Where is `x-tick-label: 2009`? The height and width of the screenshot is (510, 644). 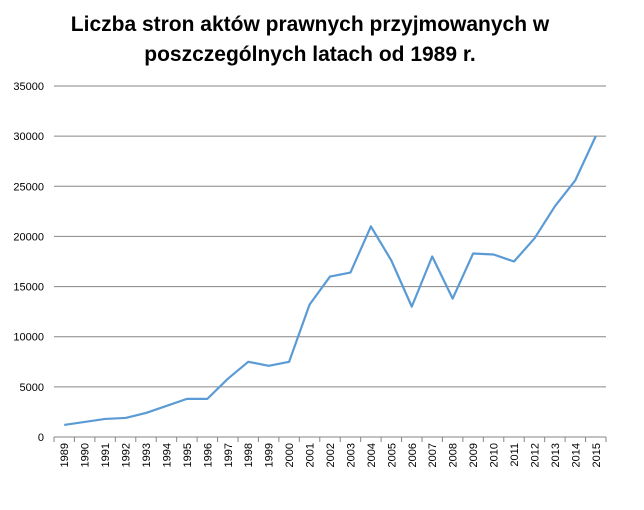 x-tick-label: 2009 is located at coordinates (474, 455).